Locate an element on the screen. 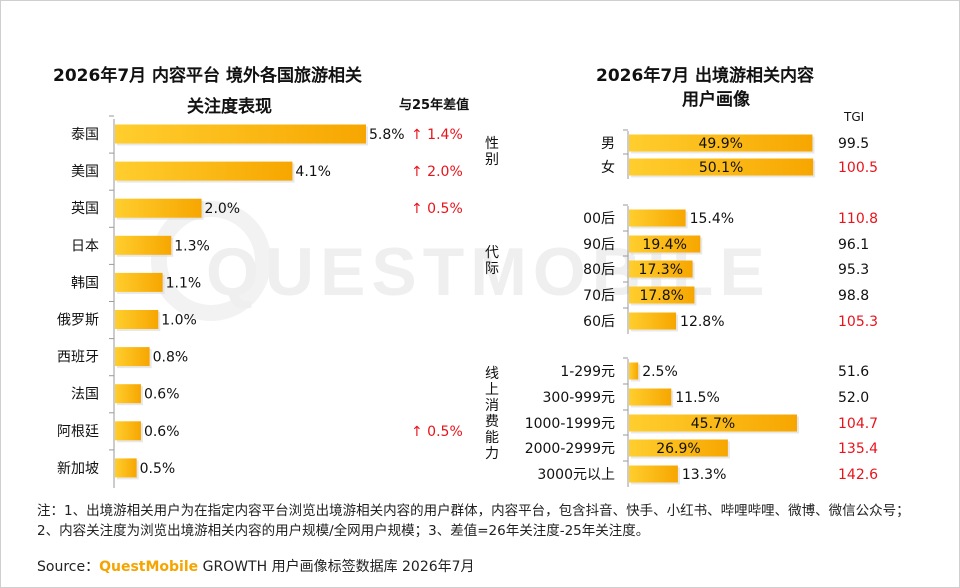  tgi-value: 142.6 is located at coordinates (858, 475).